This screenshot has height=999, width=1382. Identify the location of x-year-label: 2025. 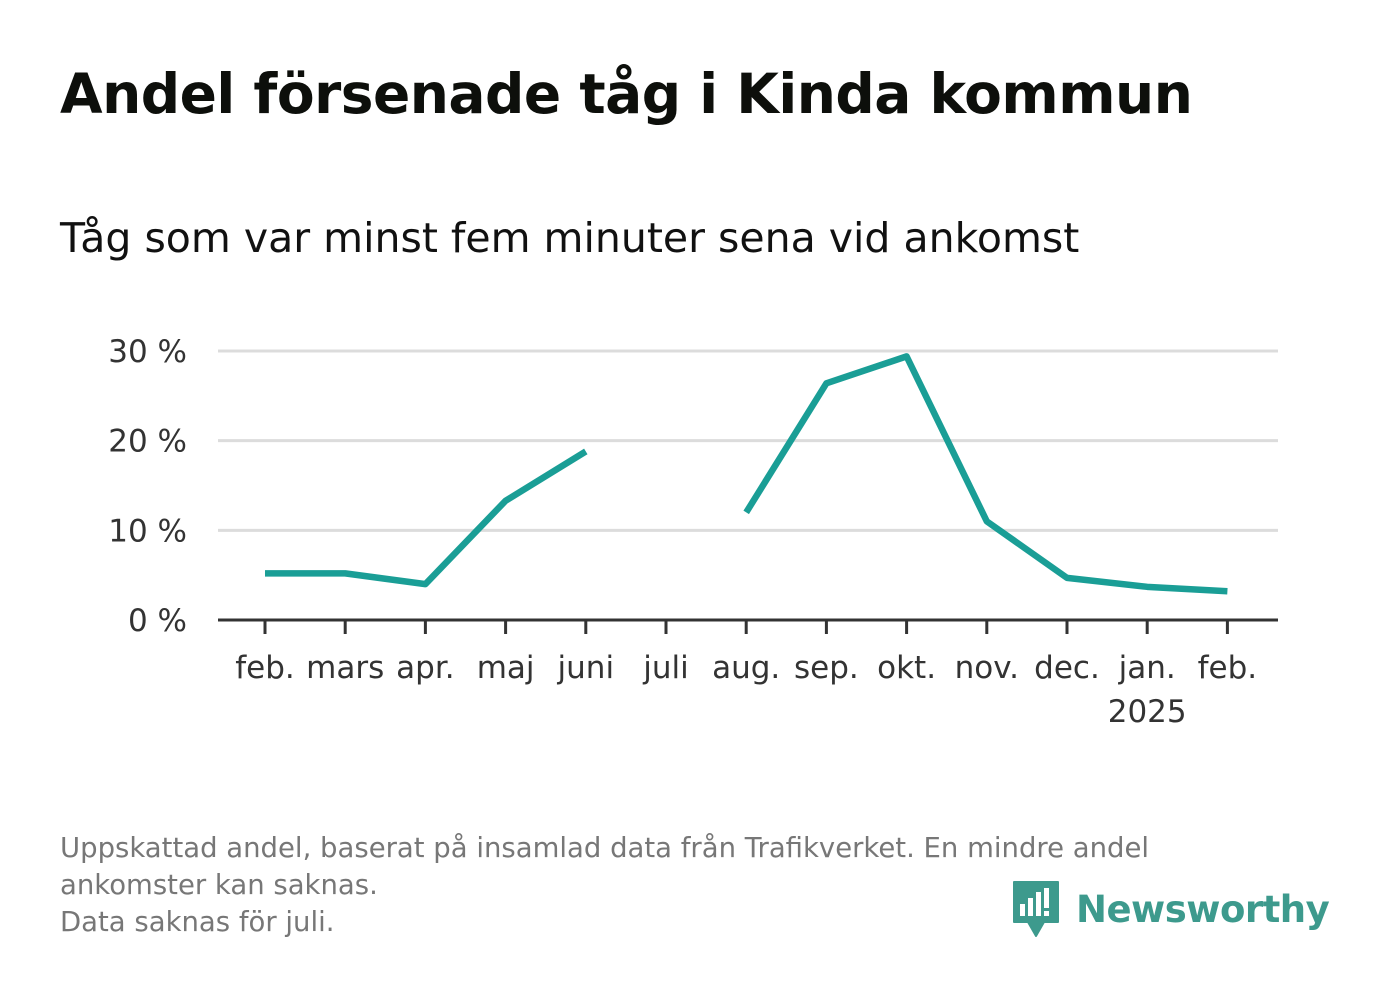
(1147, 712).